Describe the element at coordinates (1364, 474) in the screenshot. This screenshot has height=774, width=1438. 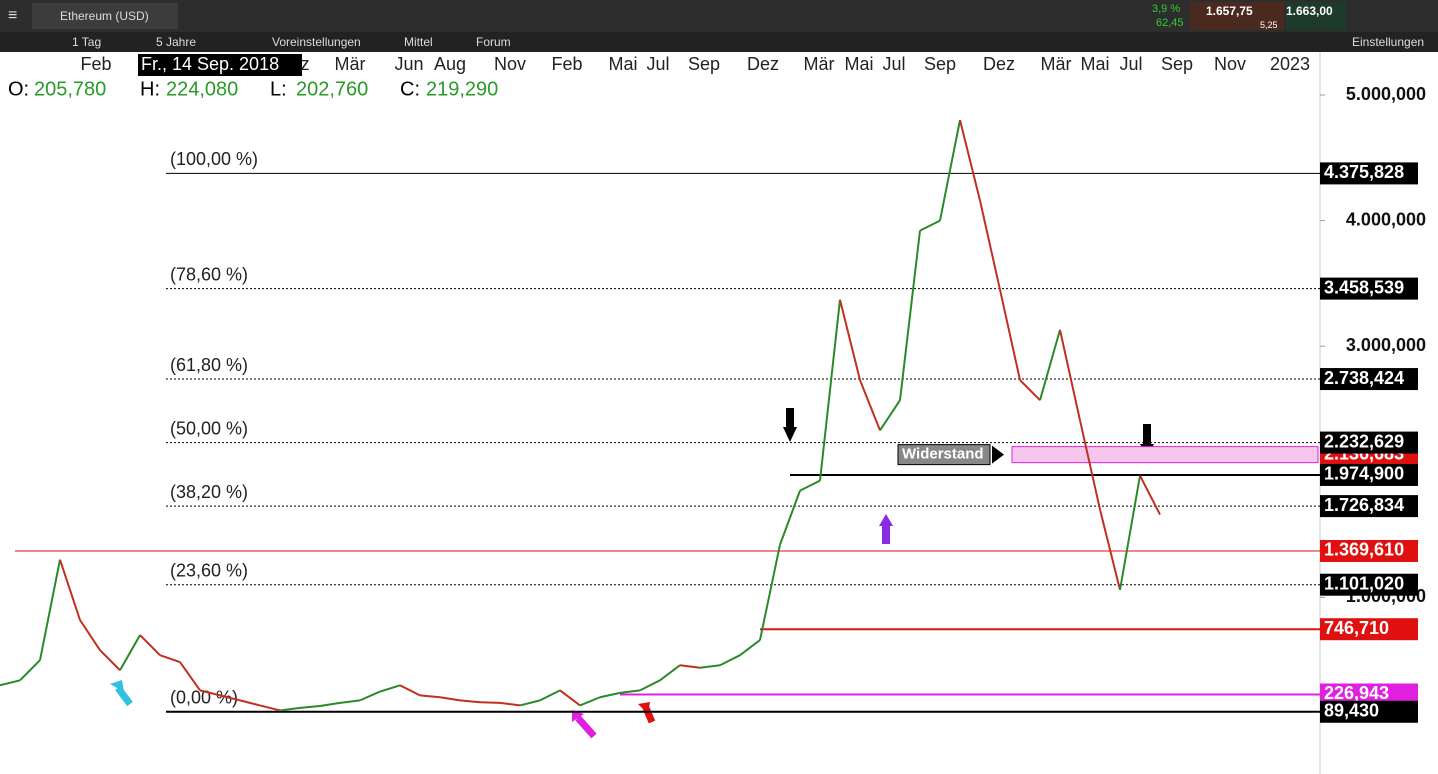
I see `price-tag-label: 1.974,900` at that location.